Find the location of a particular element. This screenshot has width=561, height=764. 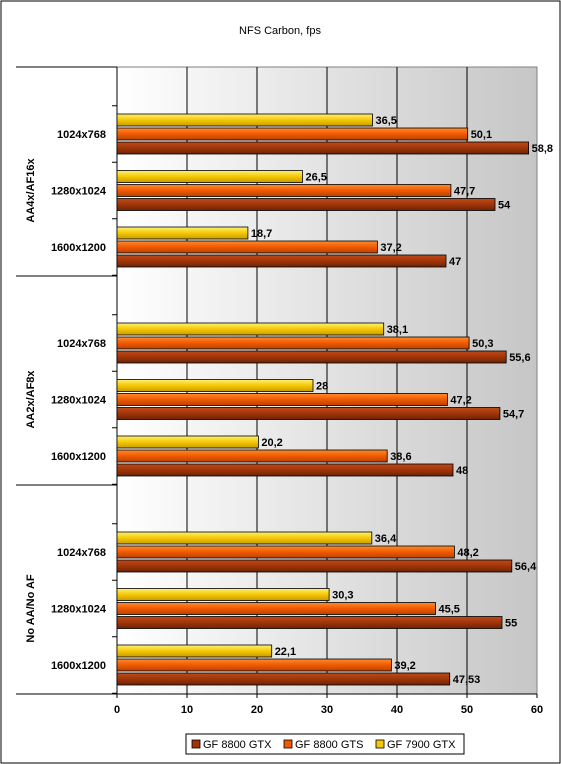

data-label: 45,5 is located at coordinates (449, 610).